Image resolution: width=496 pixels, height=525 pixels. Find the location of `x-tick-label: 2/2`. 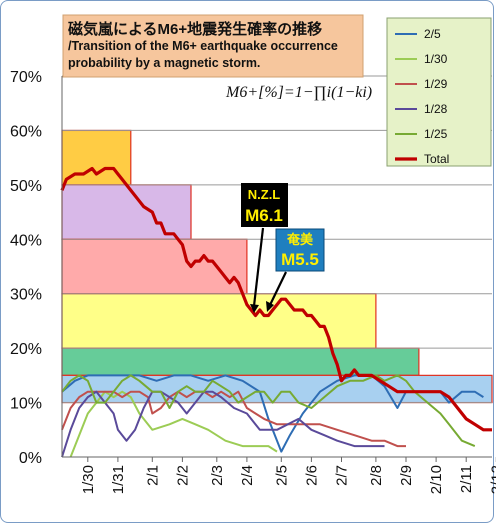

x-tick-label: 2/2 is located at coordinates (182, 475).